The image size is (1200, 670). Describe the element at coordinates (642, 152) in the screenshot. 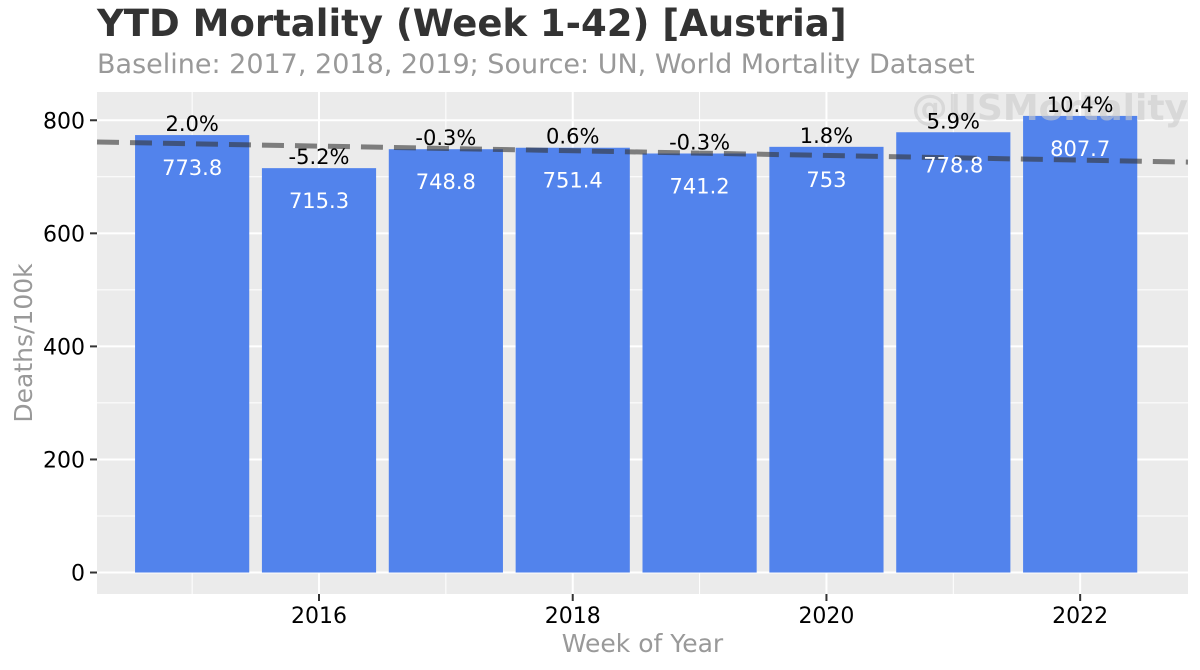

I see `baseline-trend-line` at that location.